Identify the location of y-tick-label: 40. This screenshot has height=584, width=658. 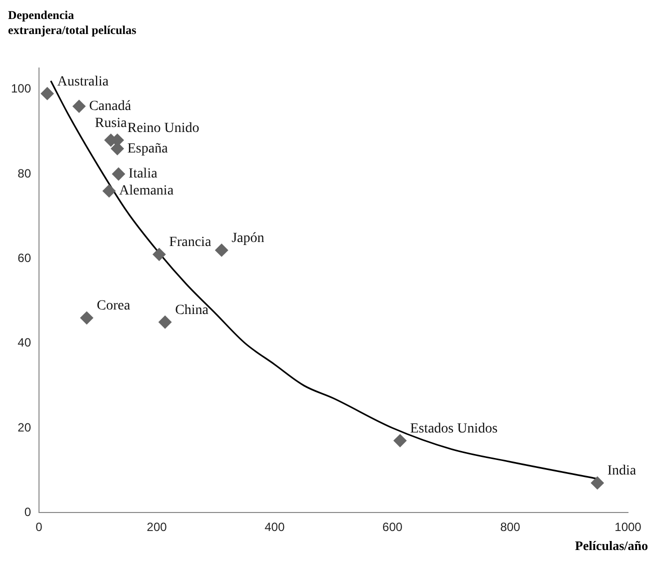
(25, 343).